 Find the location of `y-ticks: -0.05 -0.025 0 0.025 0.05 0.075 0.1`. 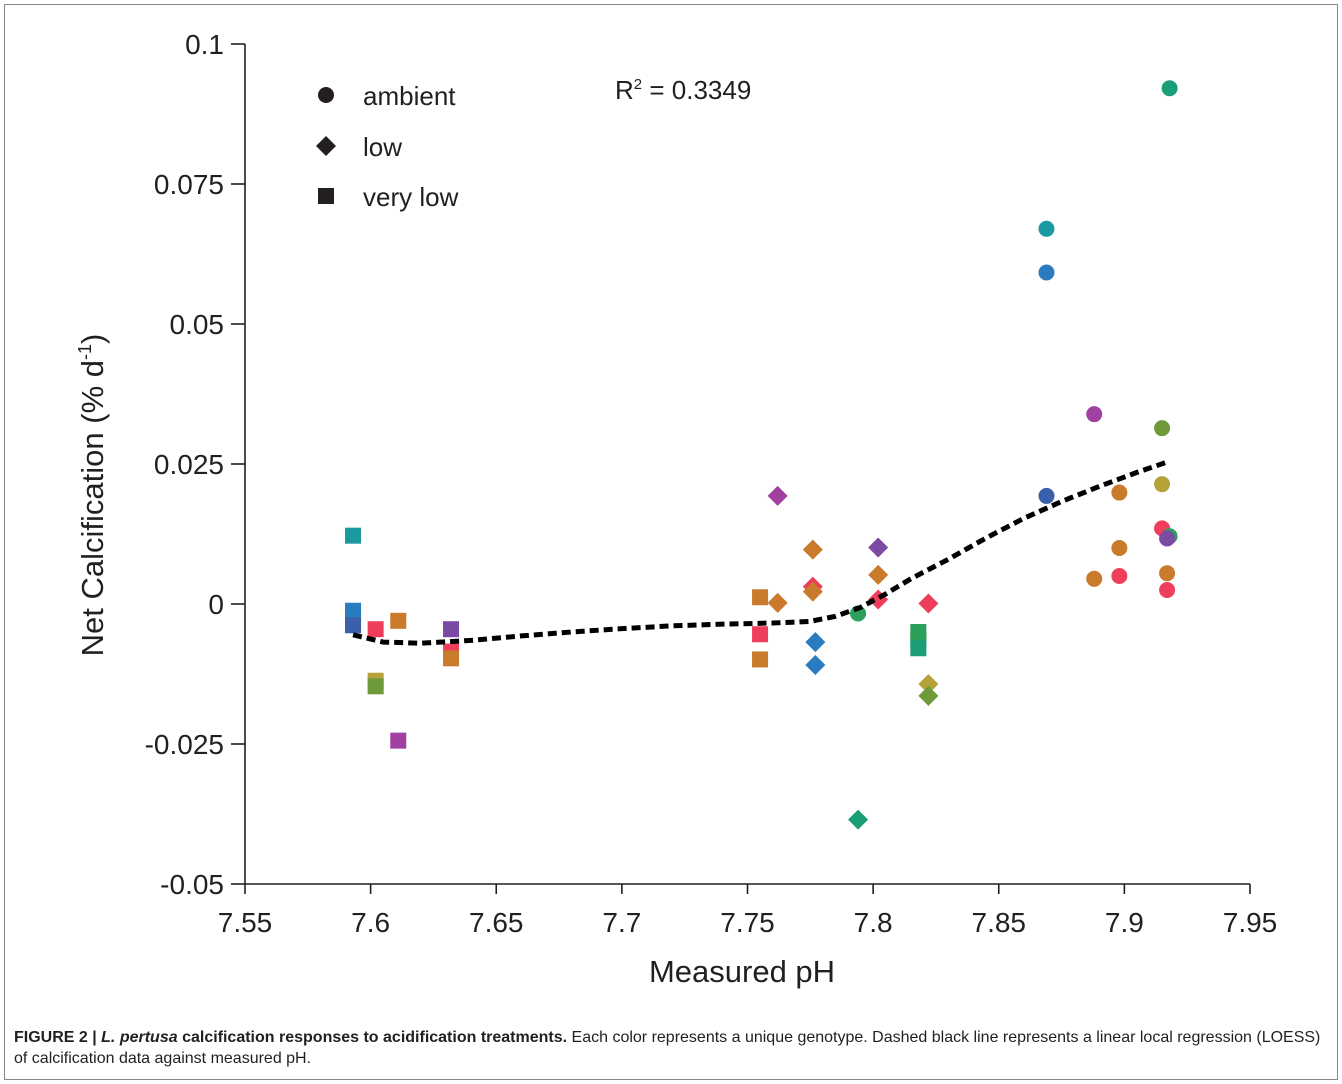

y-ticks: -0.05 -0.025 0 0.025 0.05 0.075 0.1 is located at coordinates (195, 464).